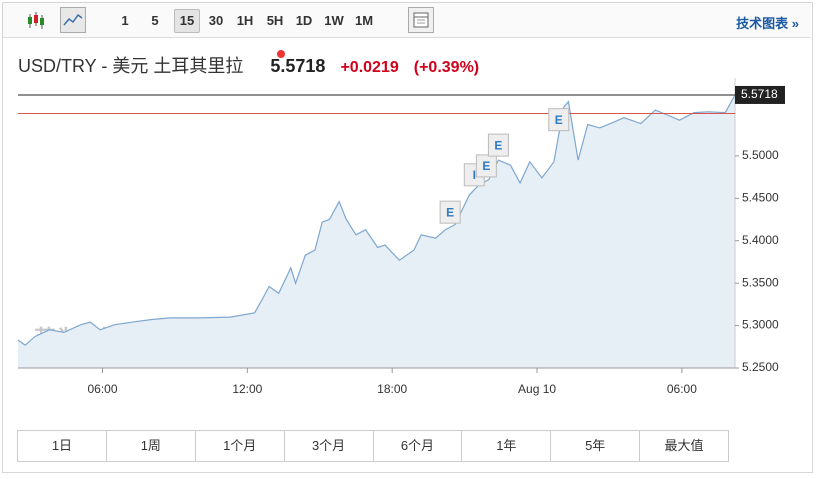 This screenshot has width=820, height=479. I want to click on range-button: 1日, so click(62, 446).